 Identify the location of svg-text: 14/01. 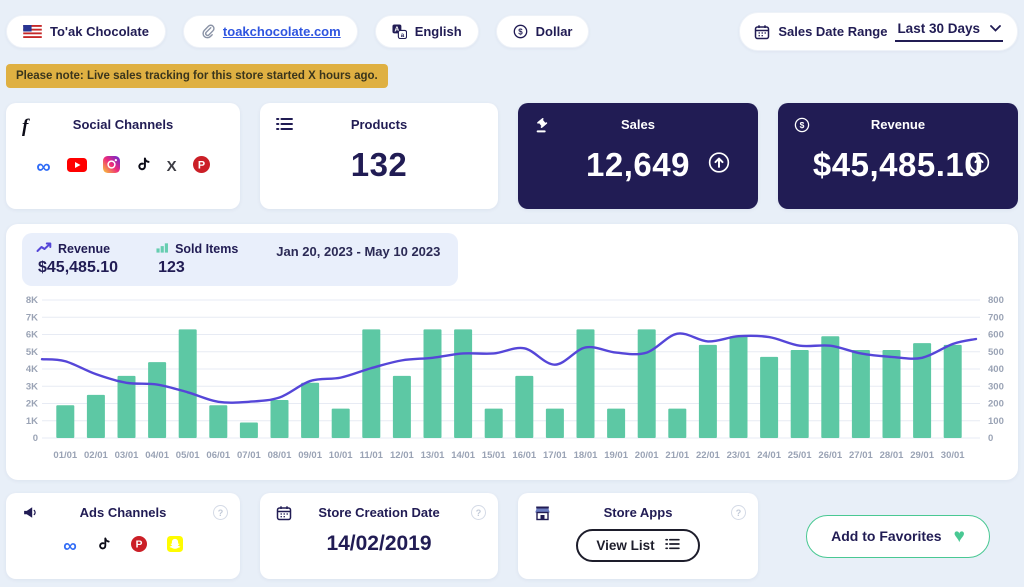
(463, 455).